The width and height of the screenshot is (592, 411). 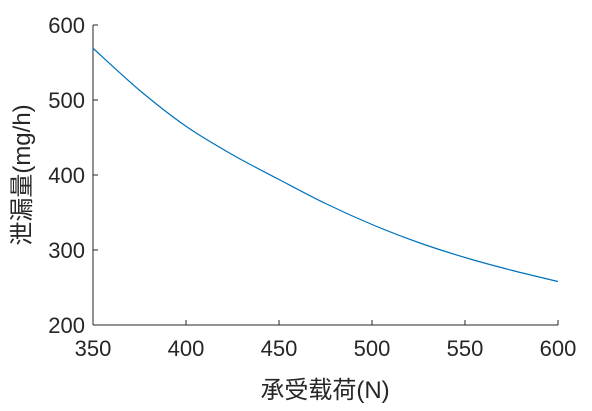 I want to click on y-tick-label: 400, so click(x=66, y=175).